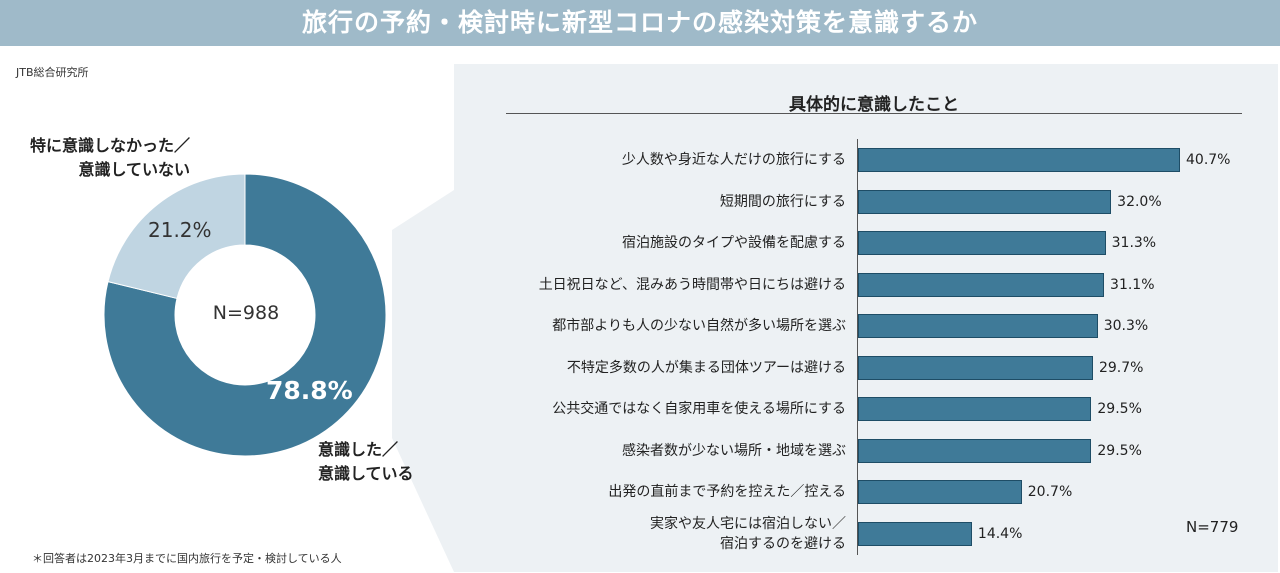 The height and width of the screenshot is (573, 1280). Describe the element at coordinates (783, 543) in the screenshot. I see `category-label-line: 宿泊するのを避ける` at that location.